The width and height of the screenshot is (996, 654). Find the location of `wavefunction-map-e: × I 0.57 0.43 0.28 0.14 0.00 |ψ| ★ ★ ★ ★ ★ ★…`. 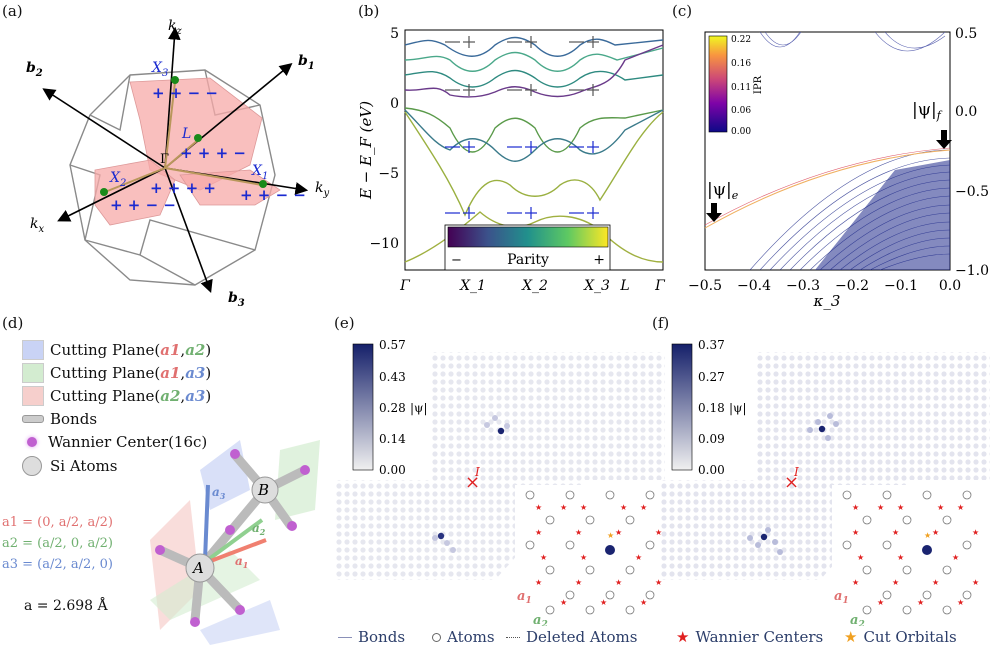

wavefunction-map-e: × I 0.57 0.43 0.28 0.14 0.00 |ψ| ★ ★ ★ ★ ★ ★… is located at coordinates (500, 482).